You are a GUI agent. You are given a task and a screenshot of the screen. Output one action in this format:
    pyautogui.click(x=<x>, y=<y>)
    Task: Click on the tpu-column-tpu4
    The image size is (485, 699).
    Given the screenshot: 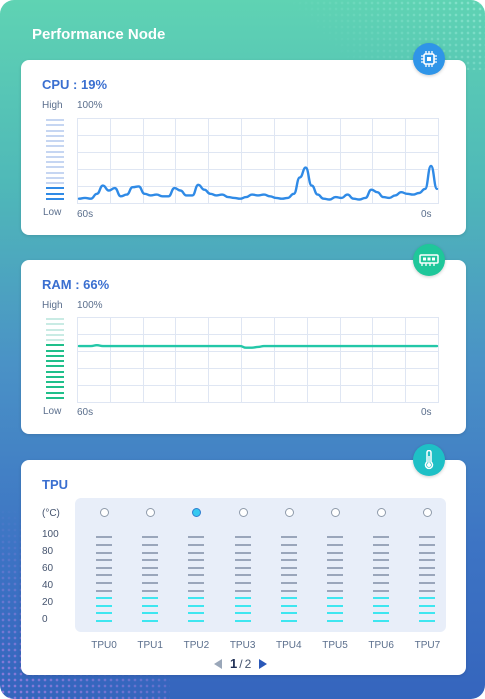 What is the action you would take?
    pyautogui.click(x=290, y=565)
    